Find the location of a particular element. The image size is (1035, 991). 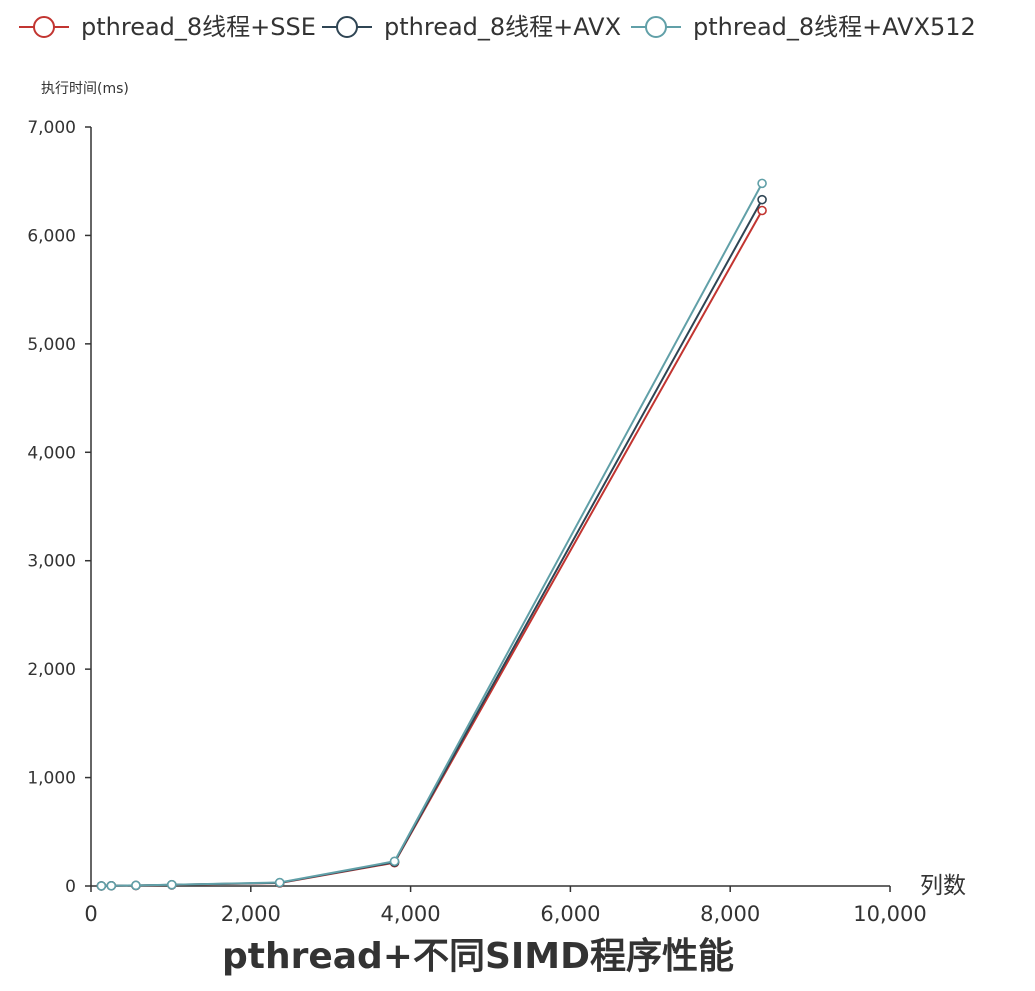

legend-label: pthread_8线程+AVX is located at coordinates (502, 27).